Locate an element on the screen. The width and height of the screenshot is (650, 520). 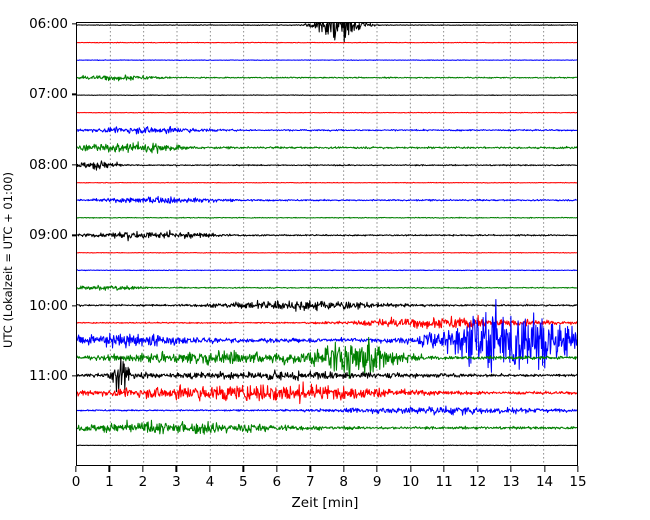
x-tick-label-6: 6 is located at coordinates (277, 482).